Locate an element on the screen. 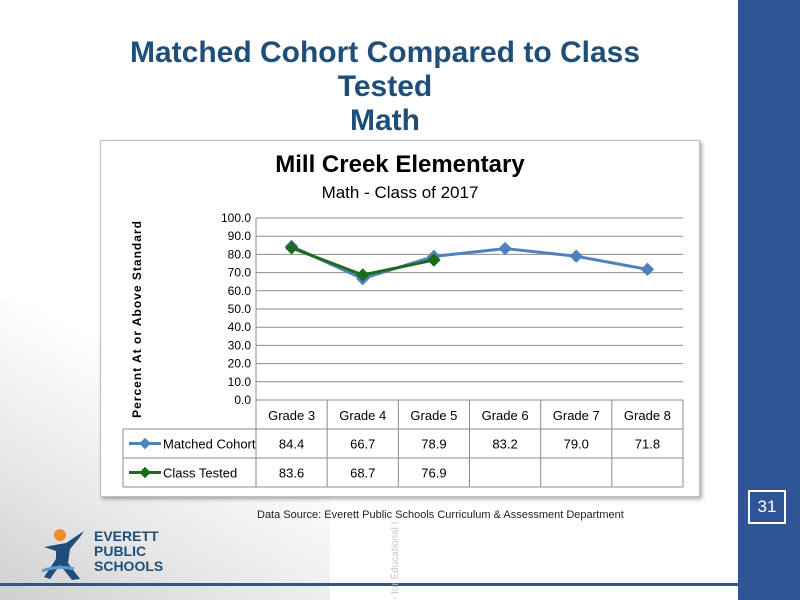 The width and height of the screenshot is (800, 600). x-tick-label: Grade 8 is located at coordinates (647, 415).